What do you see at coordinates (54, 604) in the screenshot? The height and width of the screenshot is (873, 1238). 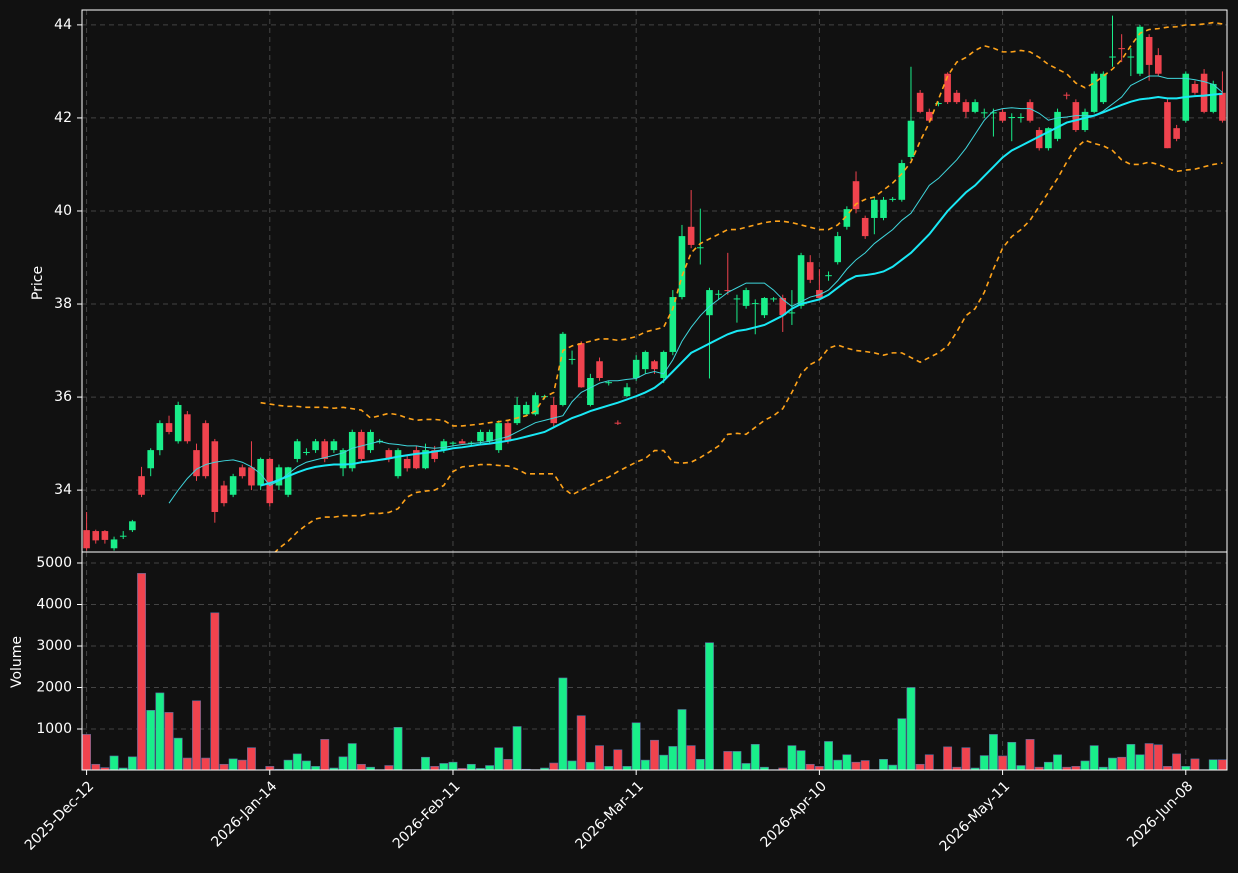 I see `volume-tick-label: 4000` at bounding box center [54, 604].